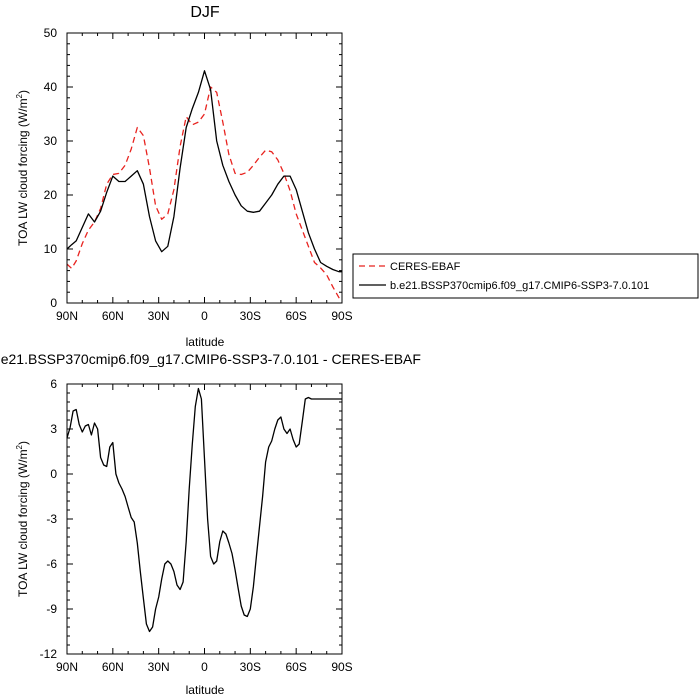 The height and width of the screenshot is (700, 700). What do you see at coordinates (49, 654) in the screenshot?
I see `bottom-chart-ytick-label: -12` at bounding box center [49, 654].